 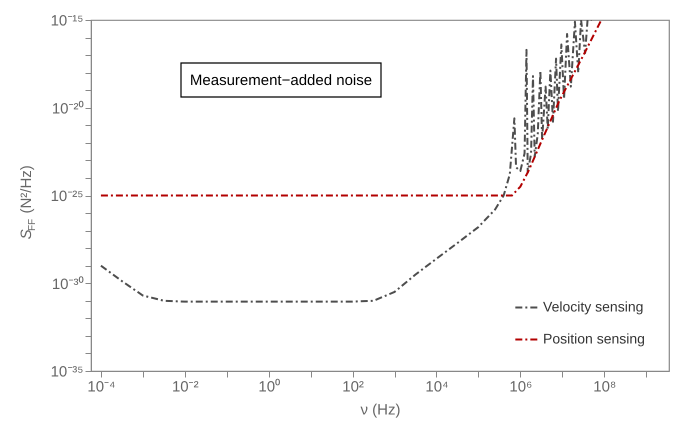 I want to click on y-tick-label: 10⁻³⁵, so click(x=67, y=372).